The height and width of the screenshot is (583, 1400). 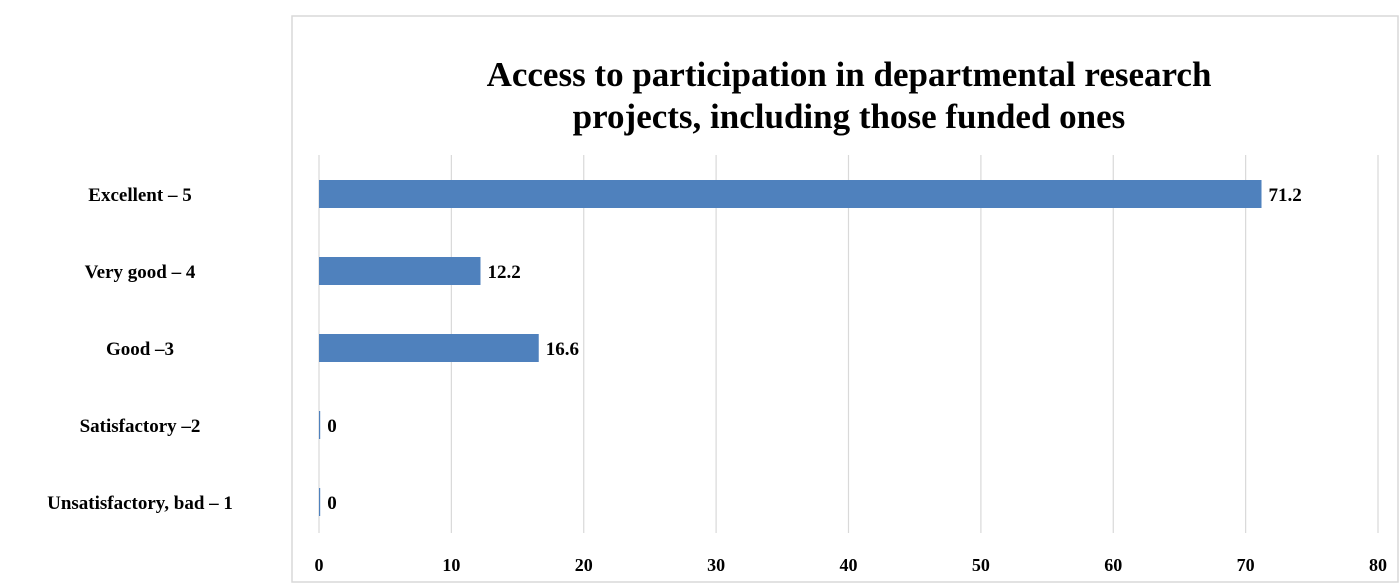 What do you see at coordinates (139, 195) in the screenshot?
I see `category-label: Excellent – 5` at bounding box center [139, 195].